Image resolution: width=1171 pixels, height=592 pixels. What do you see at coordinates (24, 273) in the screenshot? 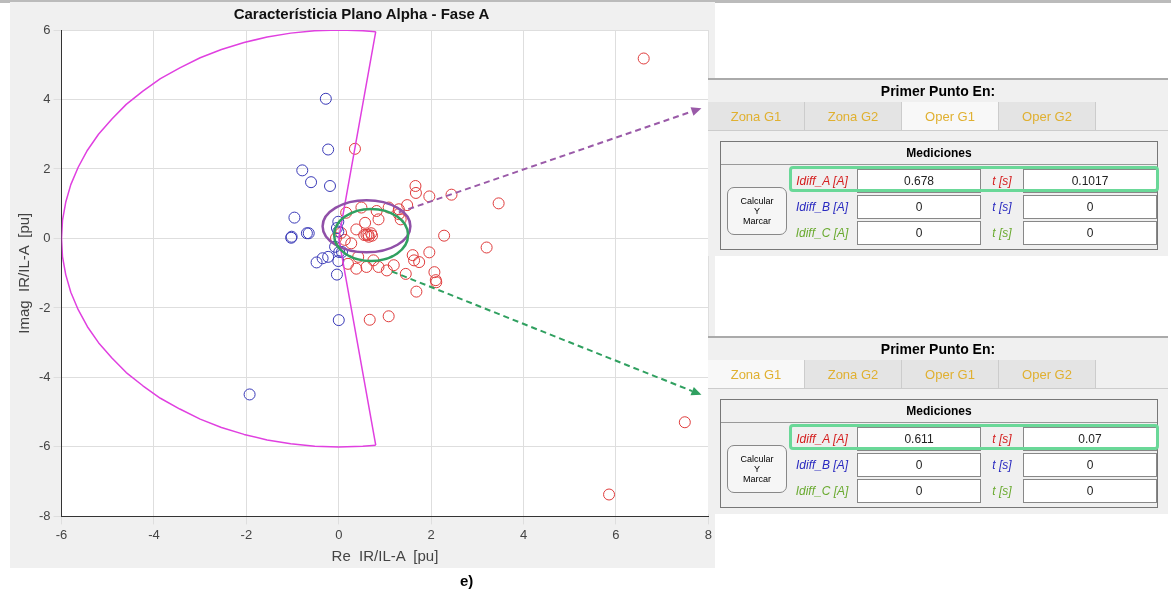
I see `y-axis-title: Imag IR/IL-A [pu]` at bounding box center [24, 273].